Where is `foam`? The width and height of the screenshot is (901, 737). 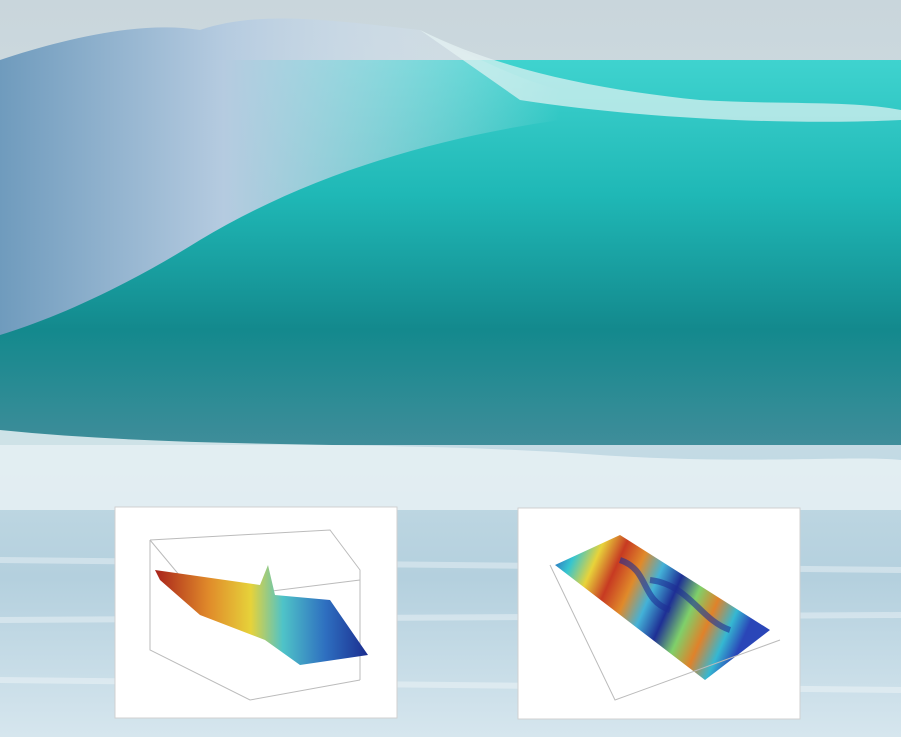 foam is located at coordinates (450, 470).